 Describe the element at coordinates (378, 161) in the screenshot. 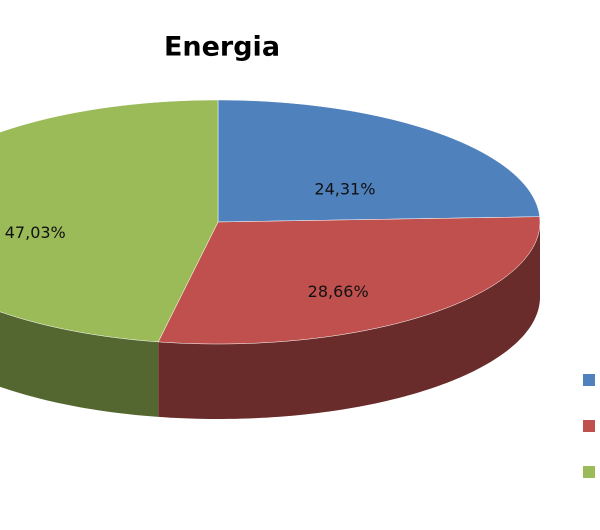

I see `slice` at that location.